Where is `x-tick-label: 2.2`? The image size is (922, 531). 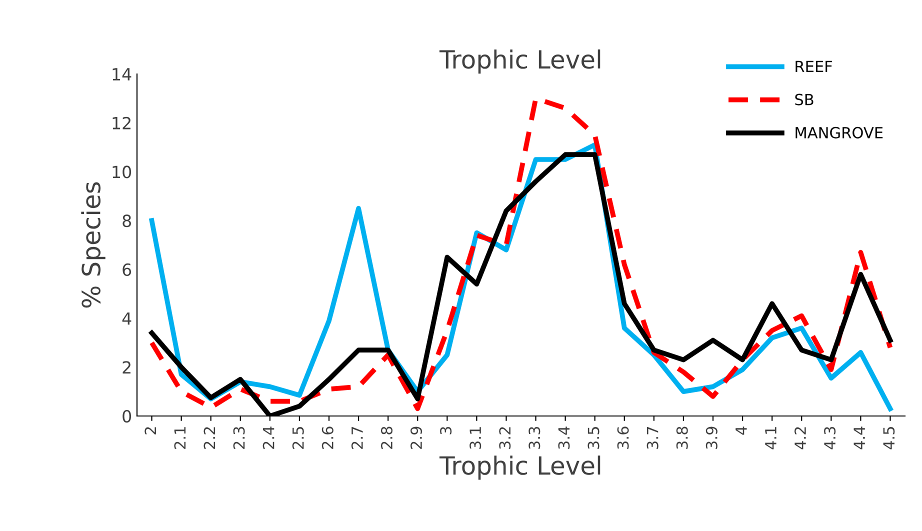
x-tick-label: 2.2 is located at coordinates (210, 438).